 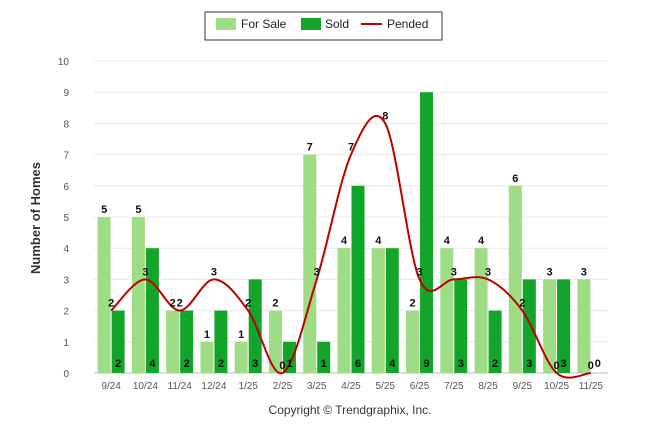 I want to click on x-tick-label: 2/25, so click(x=283, y=386).